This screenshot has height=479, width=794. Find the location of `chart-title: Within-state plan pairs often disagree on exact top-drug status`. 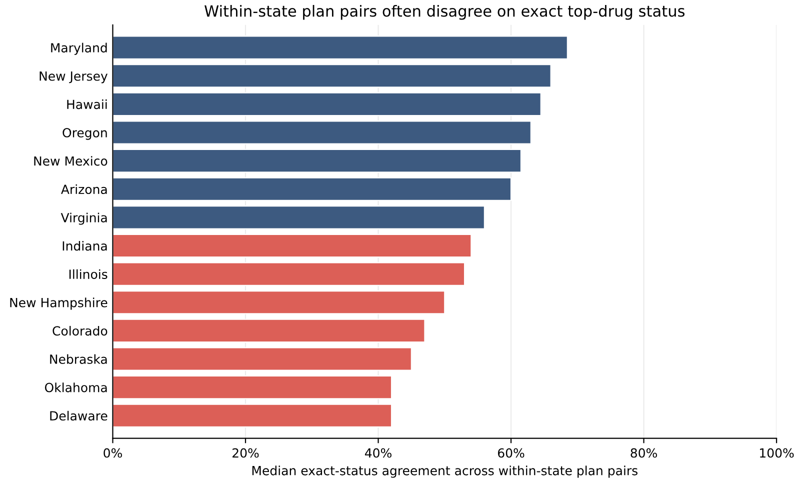

chart-title: Within-state plan pairs often disagree on exact top-drug status is located at coordinates (444, 12).